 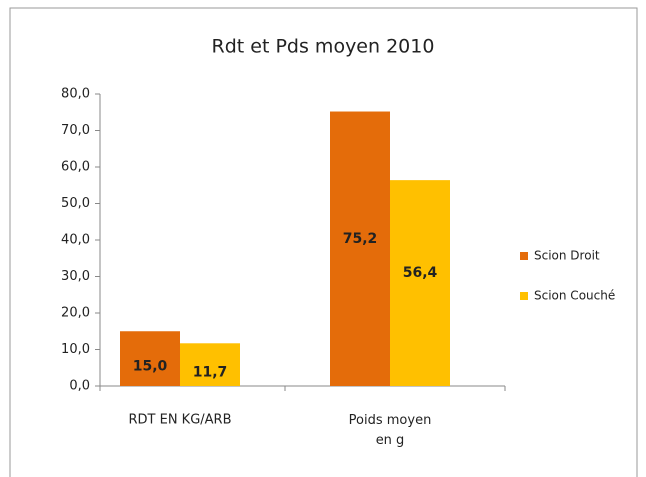 I want to click on value-label: 56,4, so click(x=420, y=273).